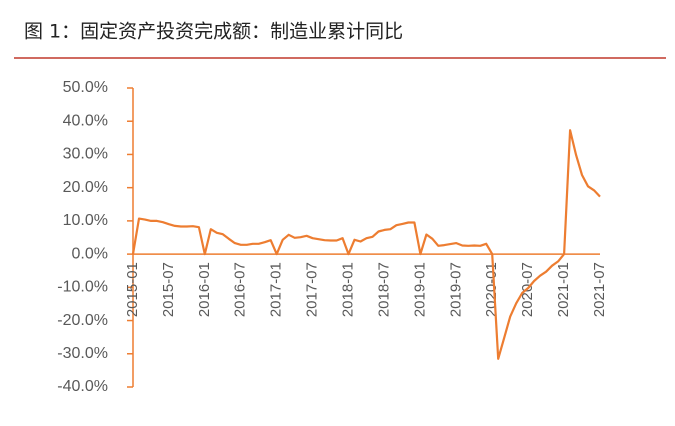 The width and height of the screenshot is (675, 426). Describe the element at coordinates (276, 289) in the screenshot. I see `x-tick-label: 2017-01` at that location.